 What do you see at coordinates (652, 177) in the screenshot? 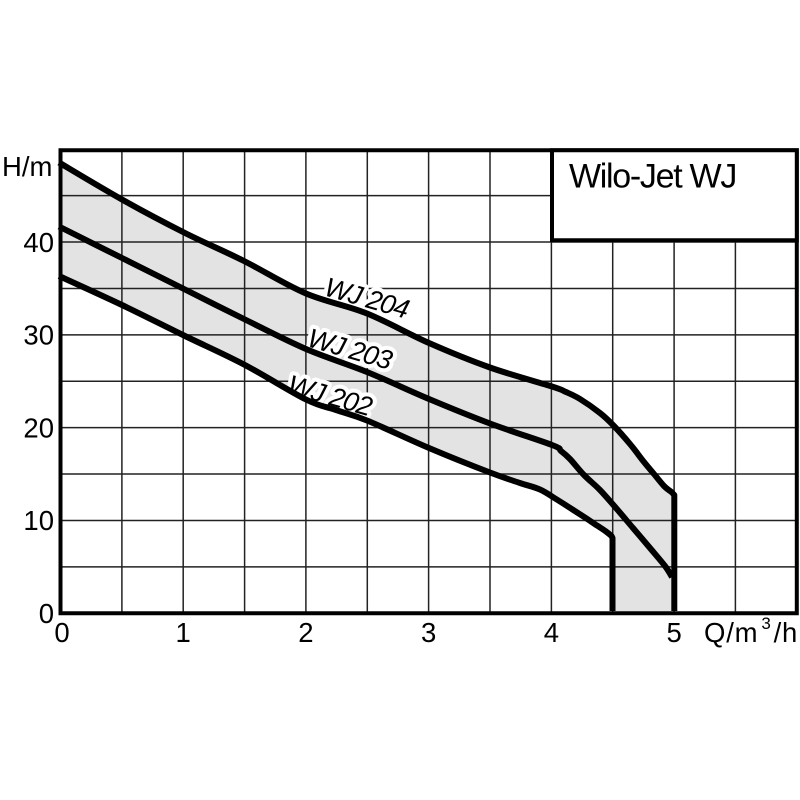
I see `svg-text: Wilo-Jet WJ` at bounding box center [652, 177].